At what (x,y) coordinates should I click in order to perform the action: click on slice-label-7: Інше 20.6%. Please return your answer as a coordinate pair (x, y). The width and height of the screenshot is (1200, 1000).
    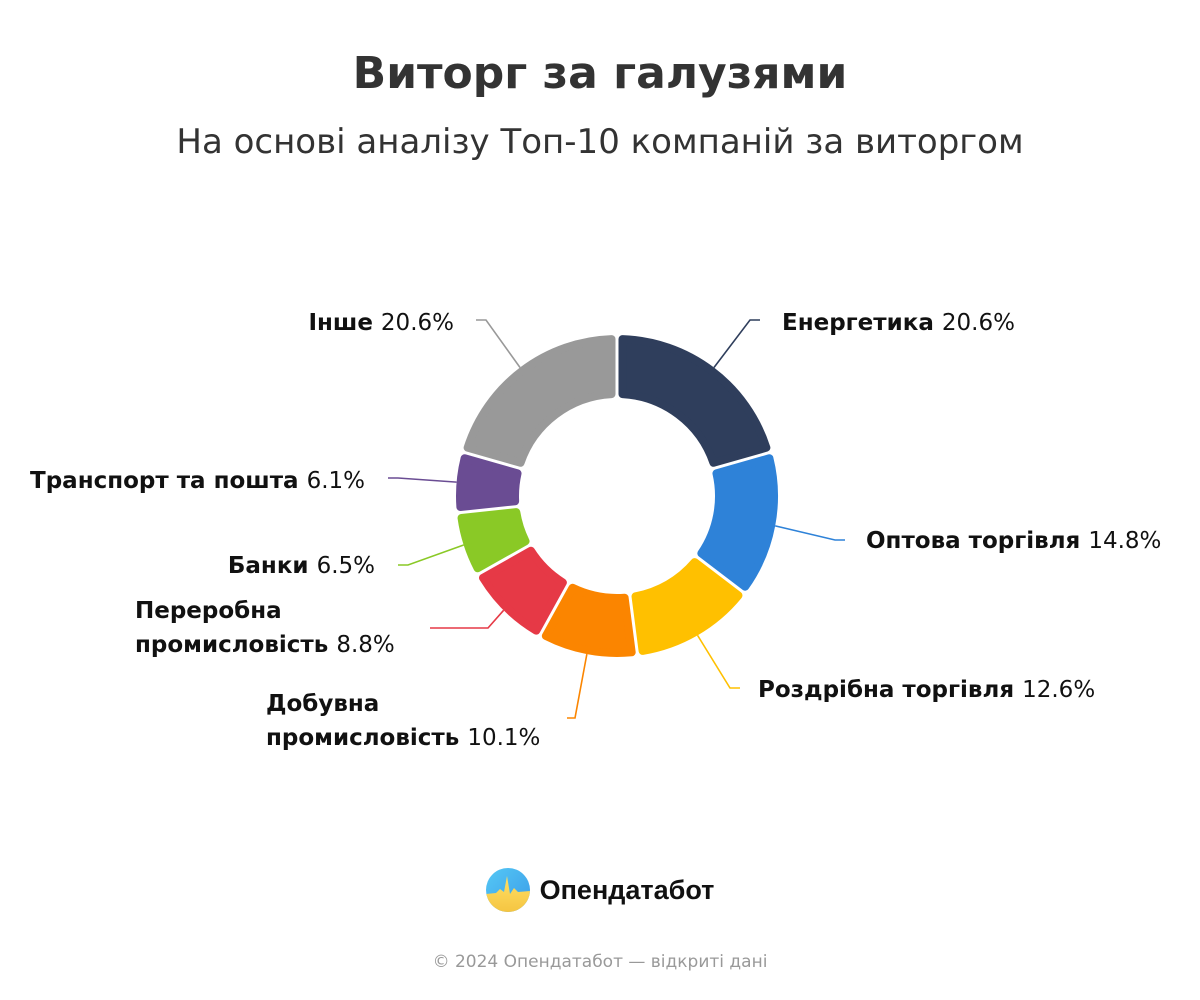
    Looking at the image, I should click on (381, 323).